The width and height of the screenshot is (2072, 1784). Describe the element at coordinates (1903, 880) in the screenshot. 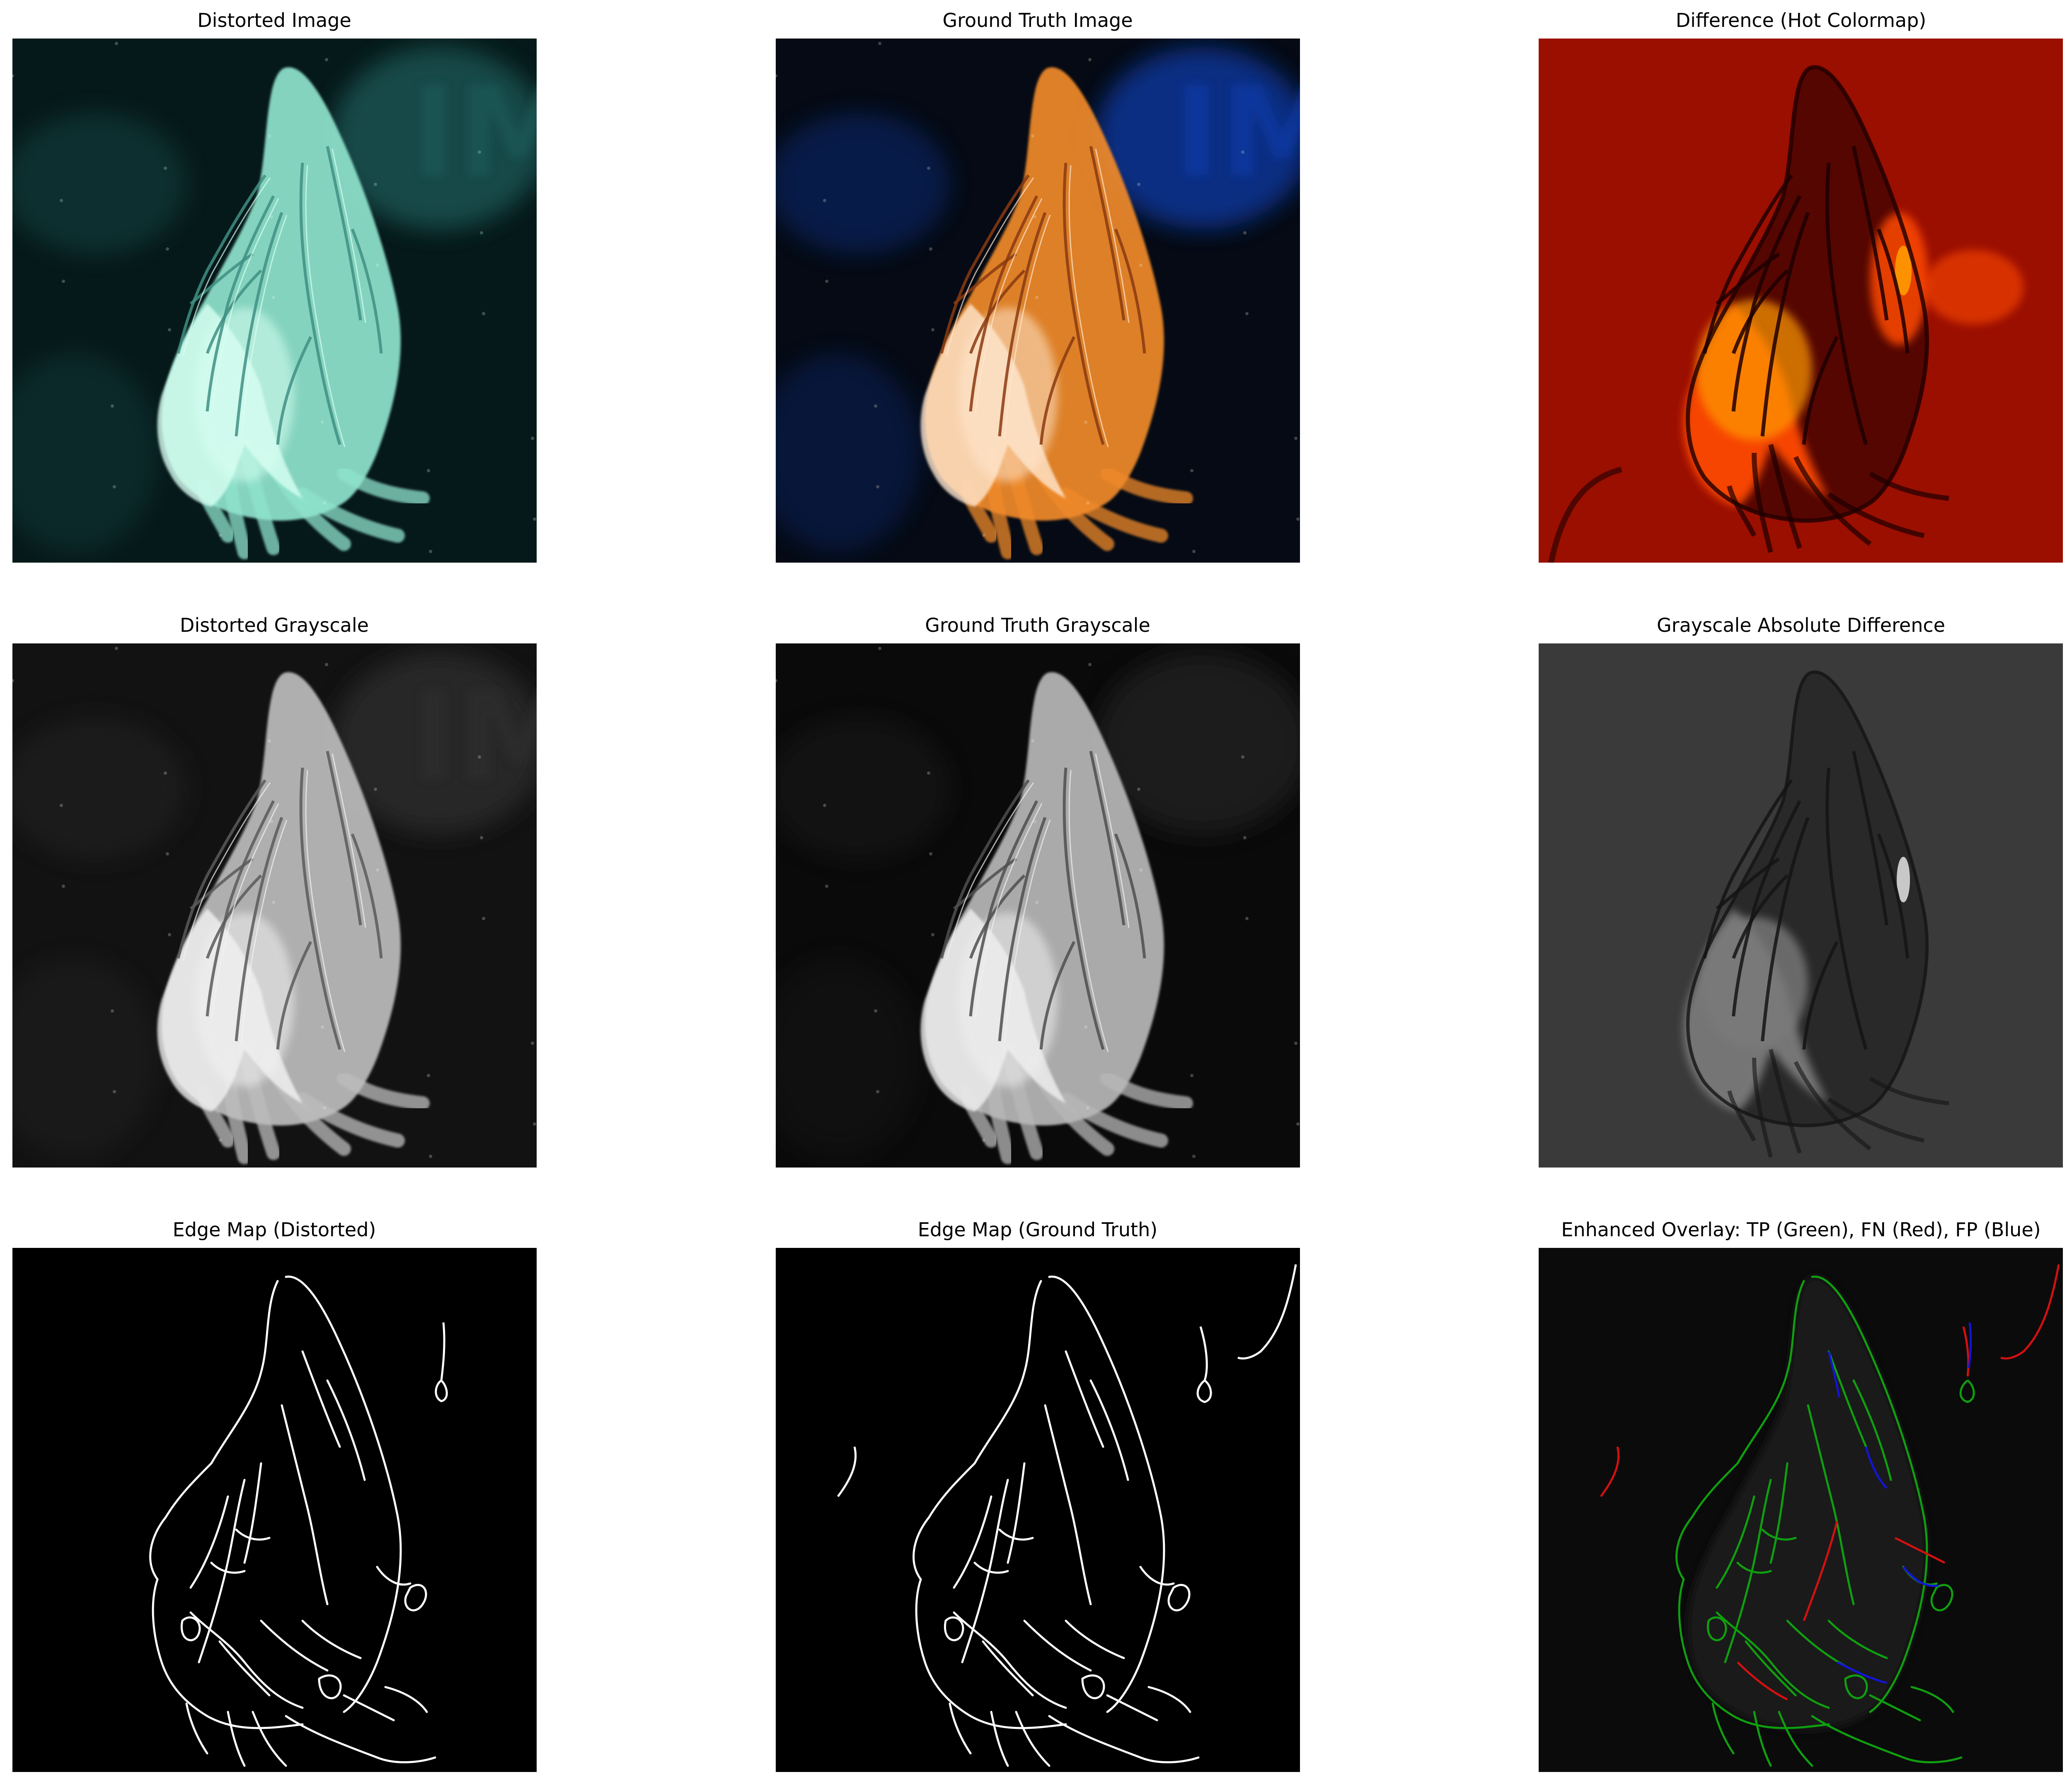

I see `difference-peak` at that location.